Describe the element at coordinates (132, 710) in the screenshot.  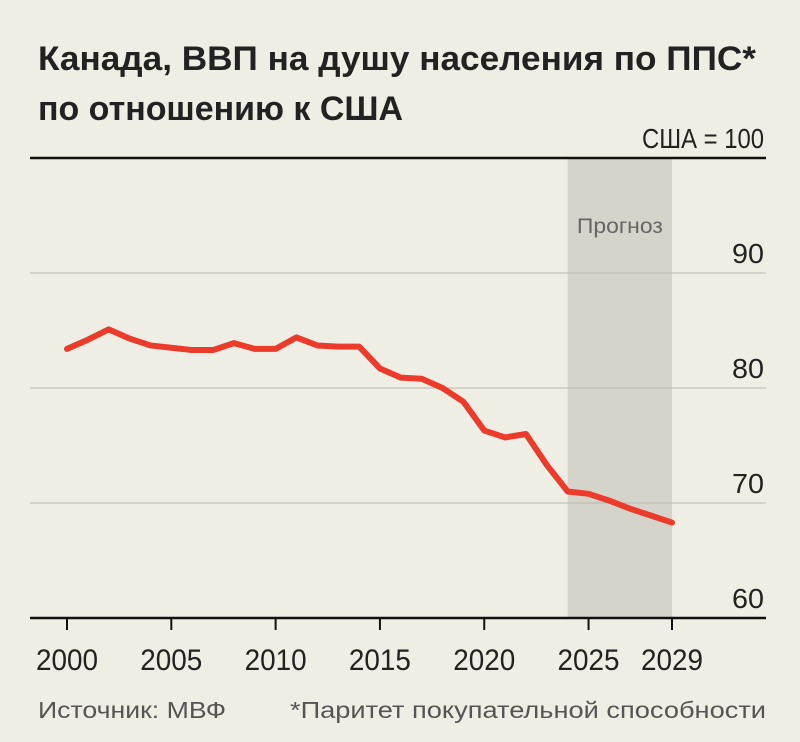
I see `source: Источник: МВФ` at that location.